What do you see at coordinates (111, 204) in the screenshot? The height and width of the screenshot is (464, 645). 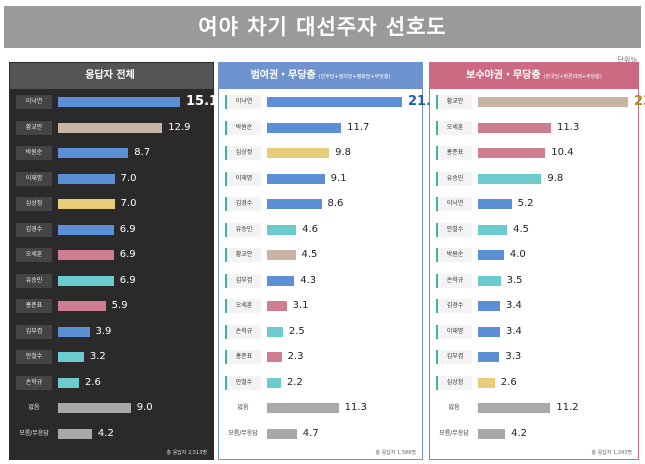 I see `bar-row: 심상정 7.0` at bounding box center [111, 204].